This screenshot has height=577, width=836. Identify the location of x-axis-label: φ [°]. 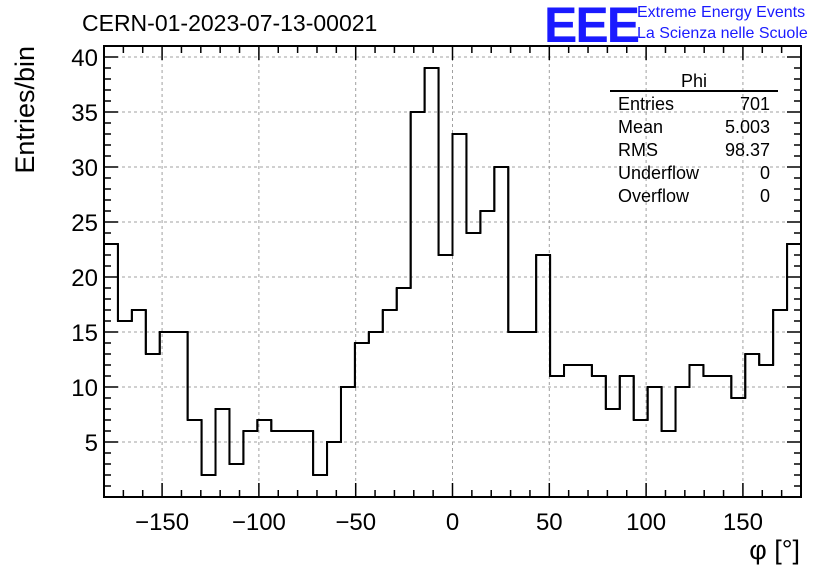
(774, 550).